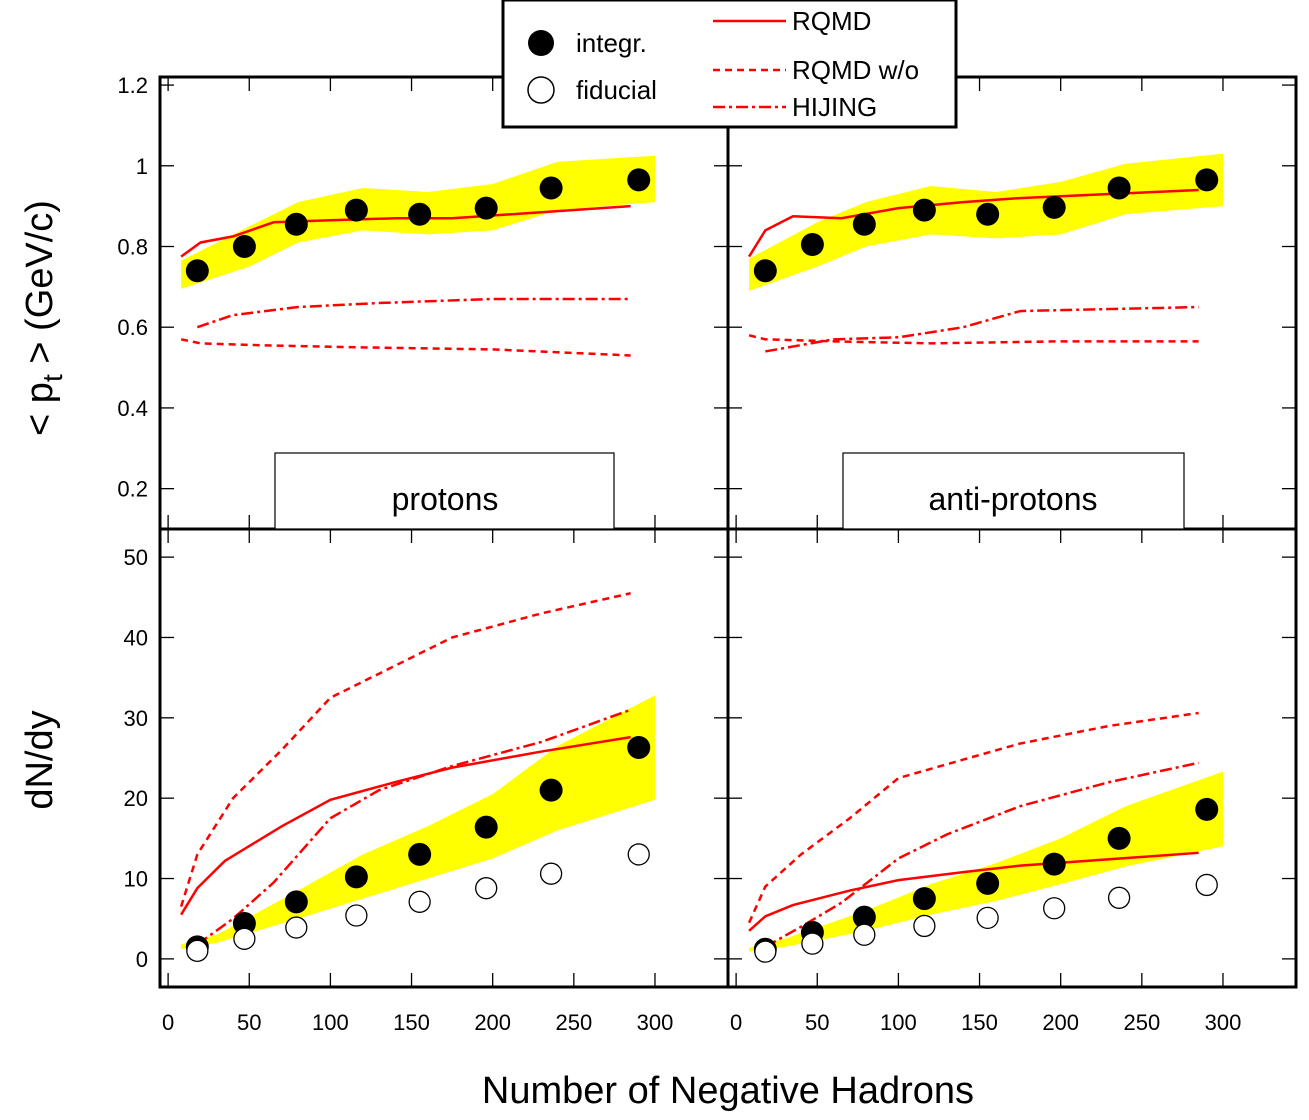 The width and height of the screenshot is (1309, 1120). What do you see at coordinates (132, 327) in the screenshot?
I see `y-tick-label: 0.6` at bounding box center [132, 327].